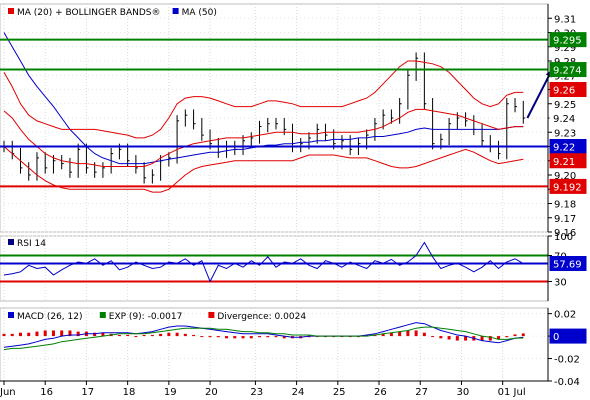  What do you see at coordinates (146, 317) in the screenshot?
I see `legend-label: EXP (9): -0.0017` at bounding box center [146, 317].